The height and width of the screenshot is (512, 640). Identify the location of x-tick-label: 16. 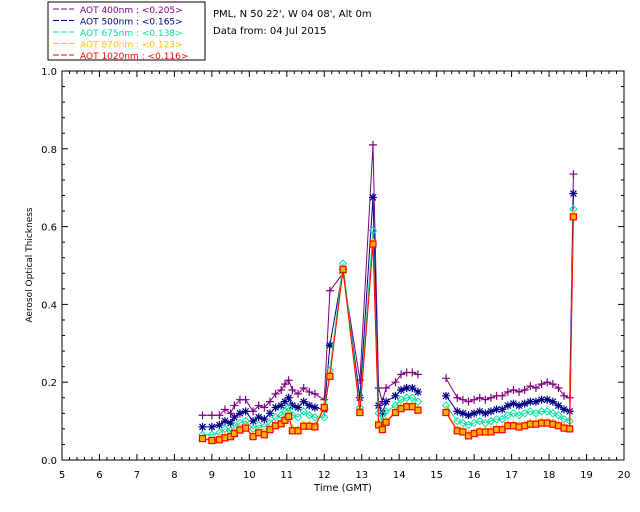
(474, 475).